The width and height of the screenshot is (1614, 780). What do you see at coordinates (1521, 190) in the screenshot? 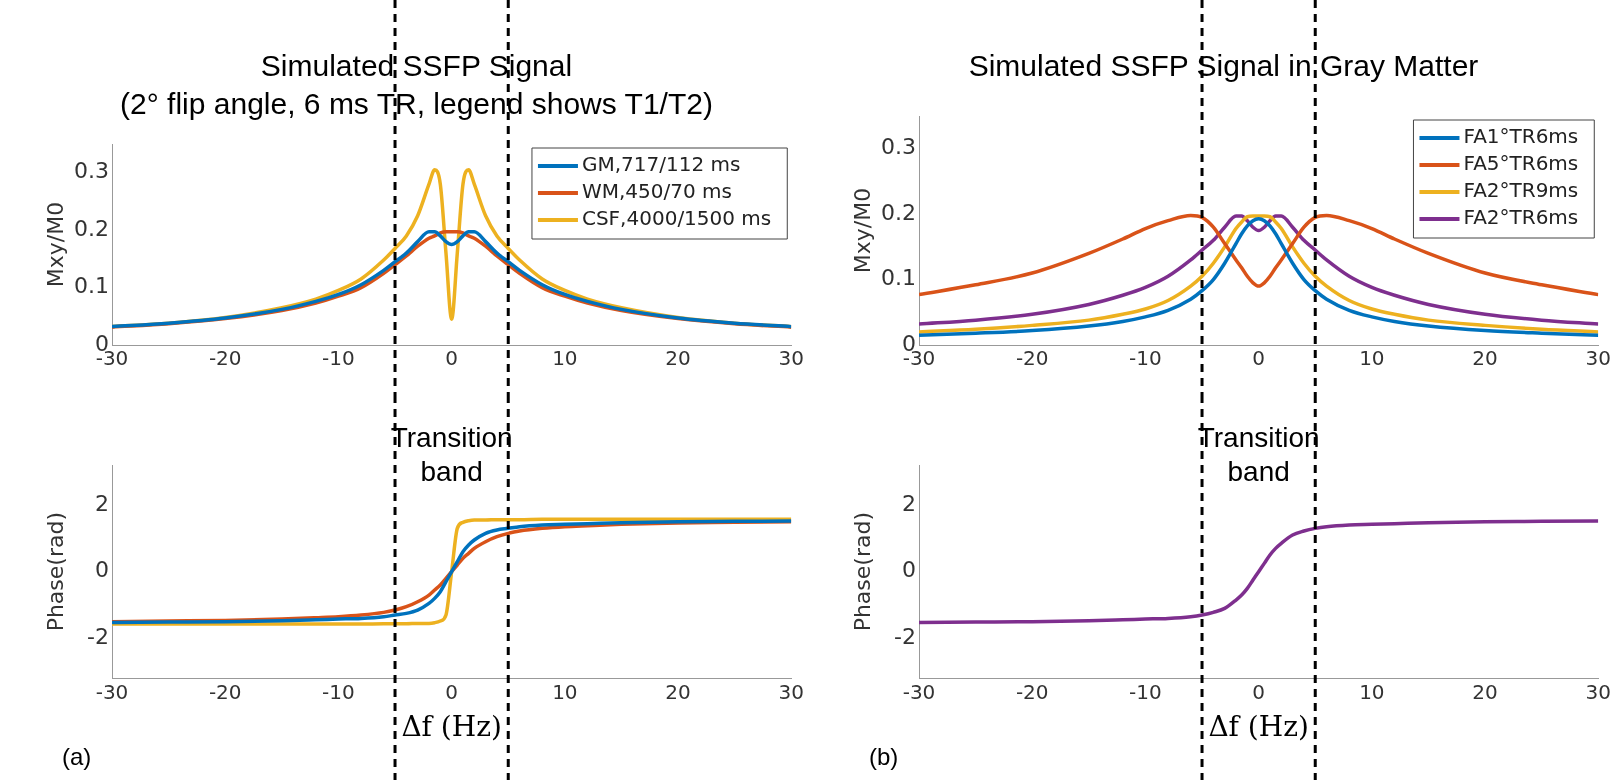
I see `legend-label: FA2°TR9ms` at bounding box center [1521, 190].